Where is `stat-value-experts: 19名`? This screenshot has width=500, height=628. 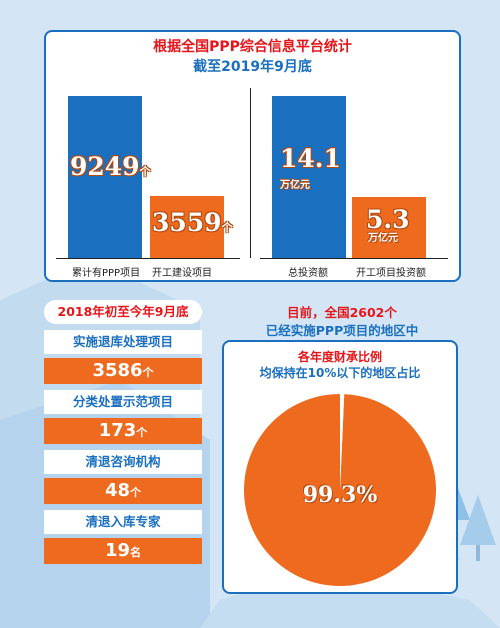
stat-value-experts: 19名 is located at coordinates (123, 551).